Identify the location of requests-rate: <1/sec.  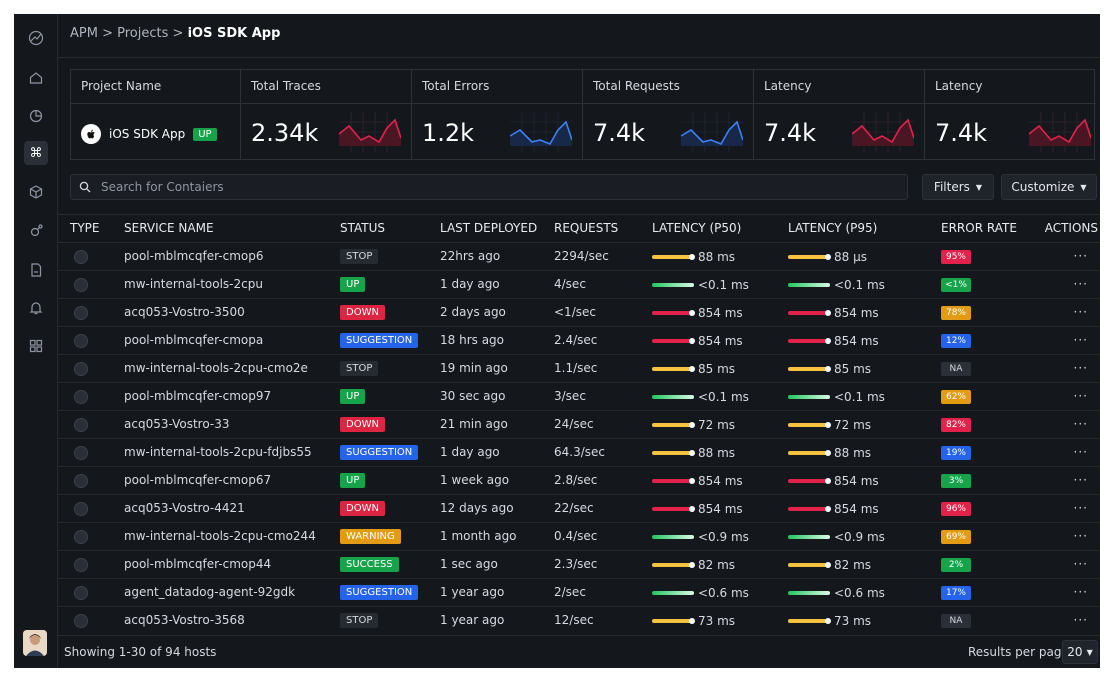
(603, 312).